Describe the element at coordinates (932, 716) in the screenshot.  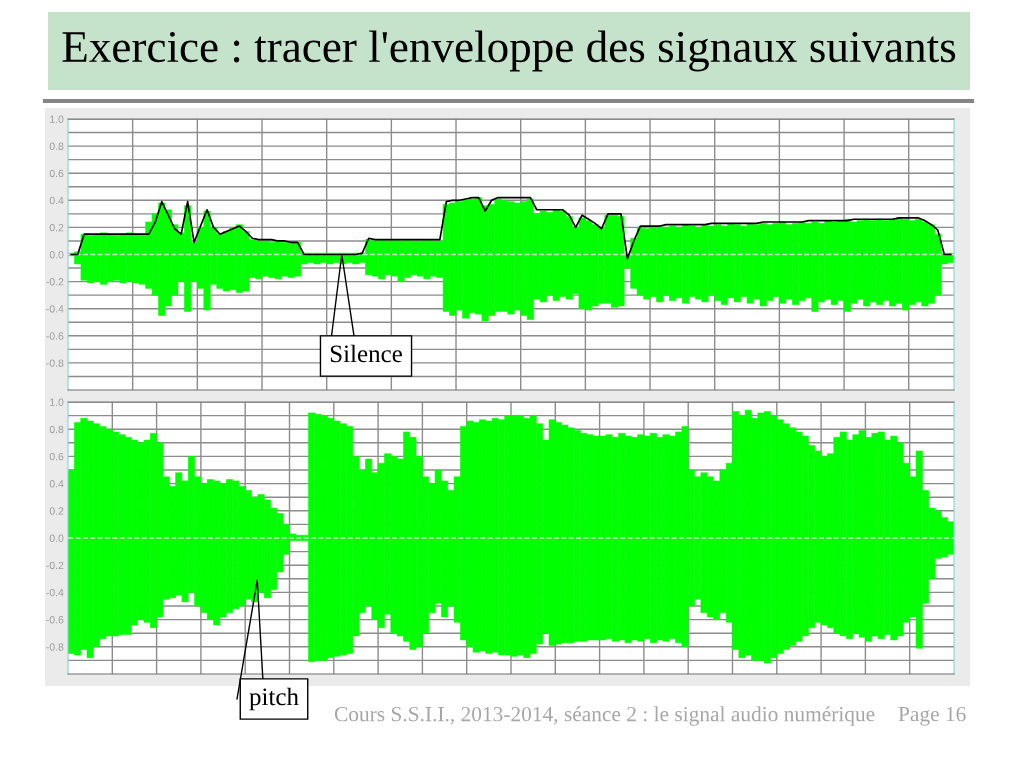
I see `text: Page 16` at that location.